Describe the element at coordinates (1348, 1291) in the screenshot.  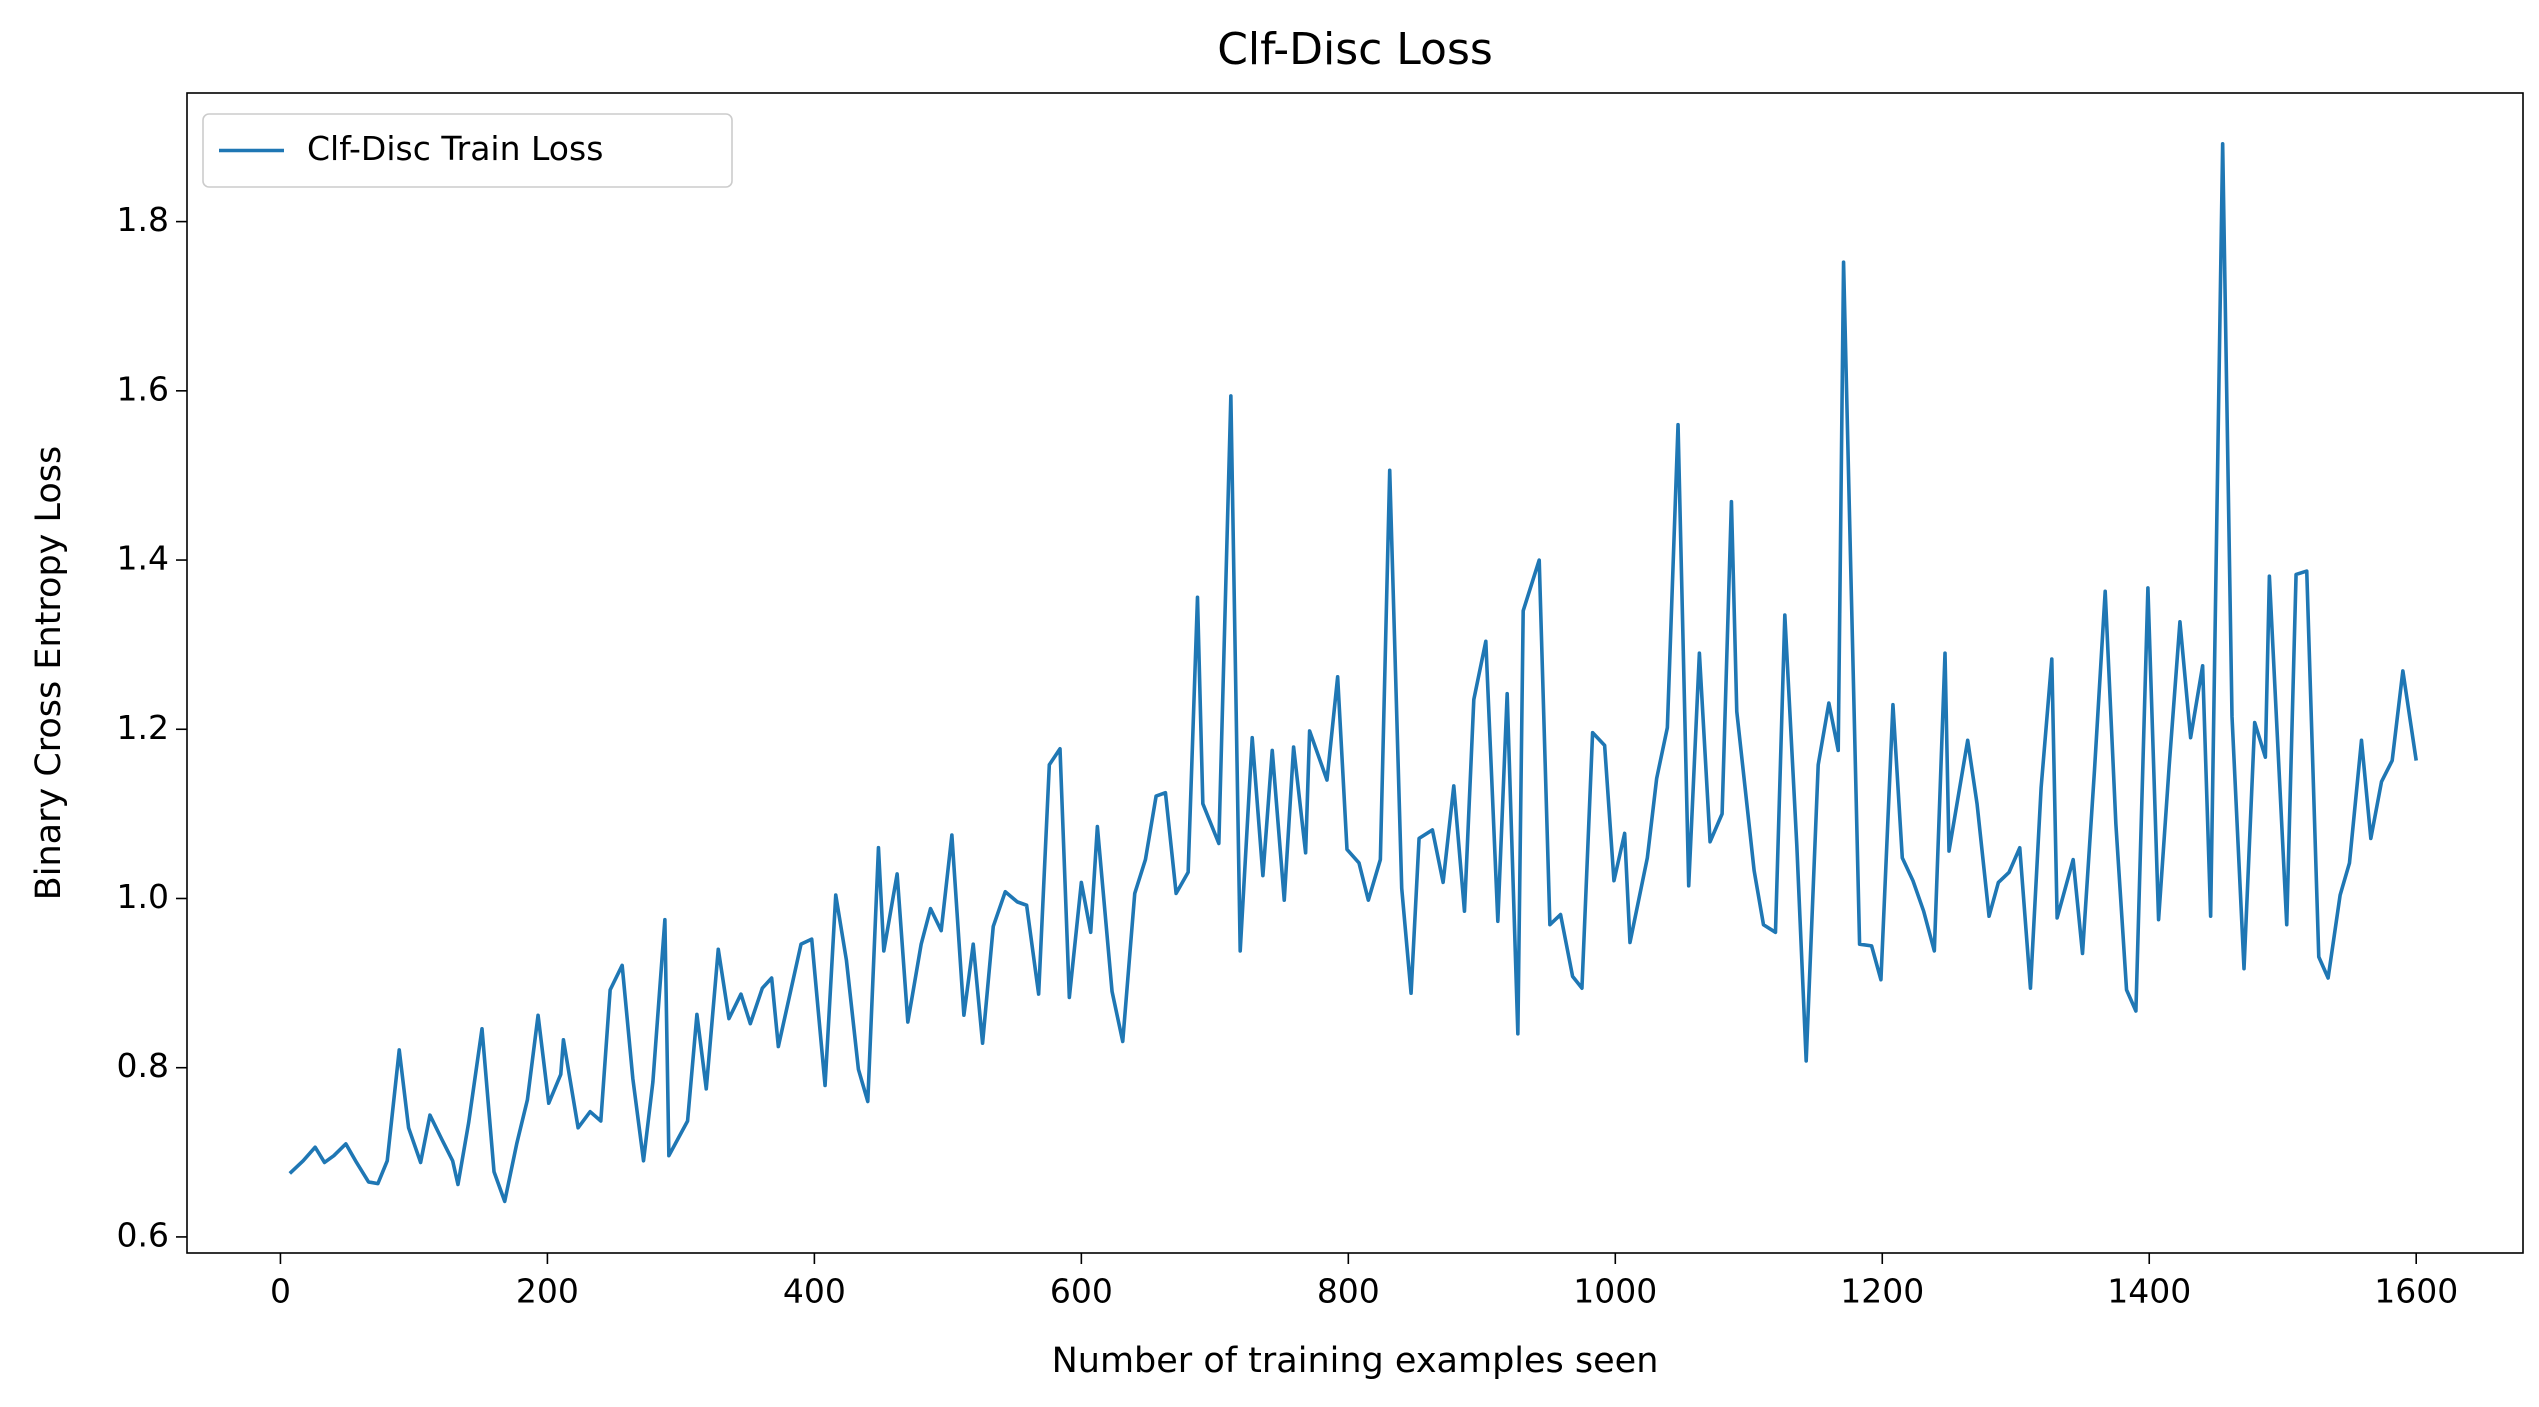
I see `x-tick-label: 800` at that location.